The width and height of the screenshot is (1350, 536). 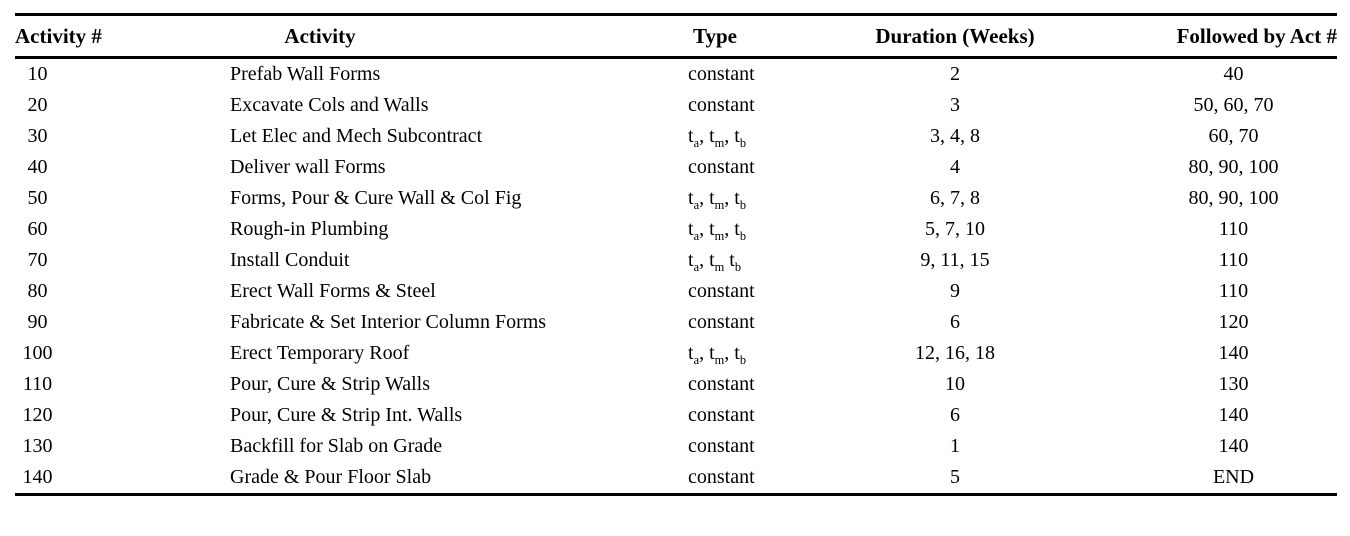 What do you see at coordinates (676, 478) in the screenshot?
I see `table-row: 140 Grade & Pour Floor Slab constant 5 END` at bounding box center [676, 478].